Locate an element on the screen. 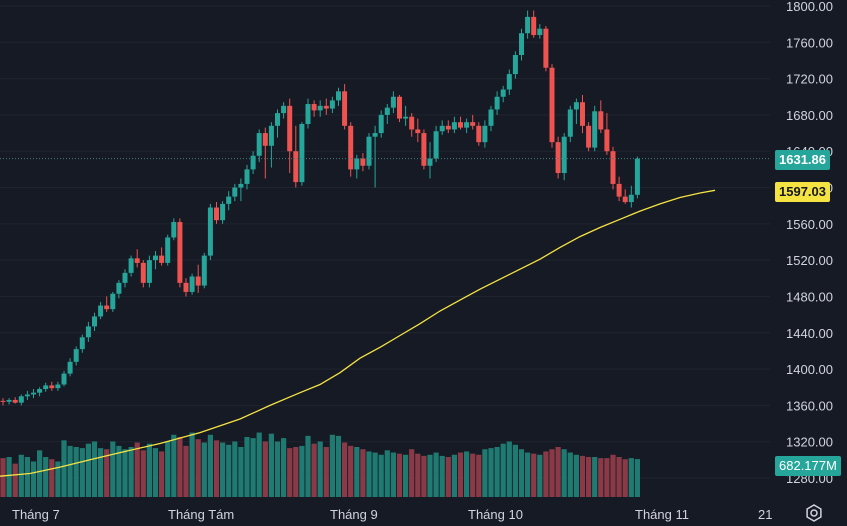 The height and width of the screenshot is (526, 847). volume-bars is located at coordinates (320, 464).